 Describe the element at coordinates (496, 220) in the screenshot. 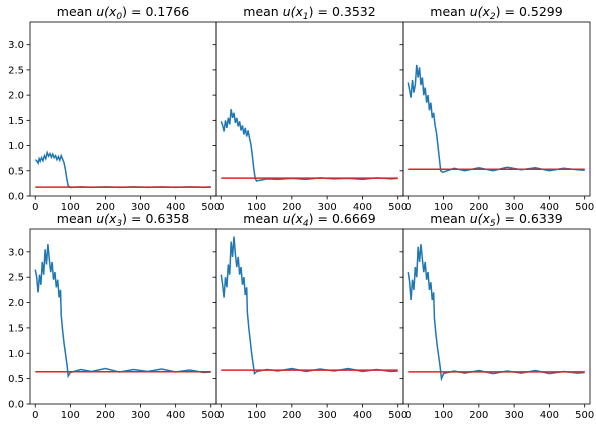

I see `subplot-title: mean u(x5) = 0.6339` at that location.